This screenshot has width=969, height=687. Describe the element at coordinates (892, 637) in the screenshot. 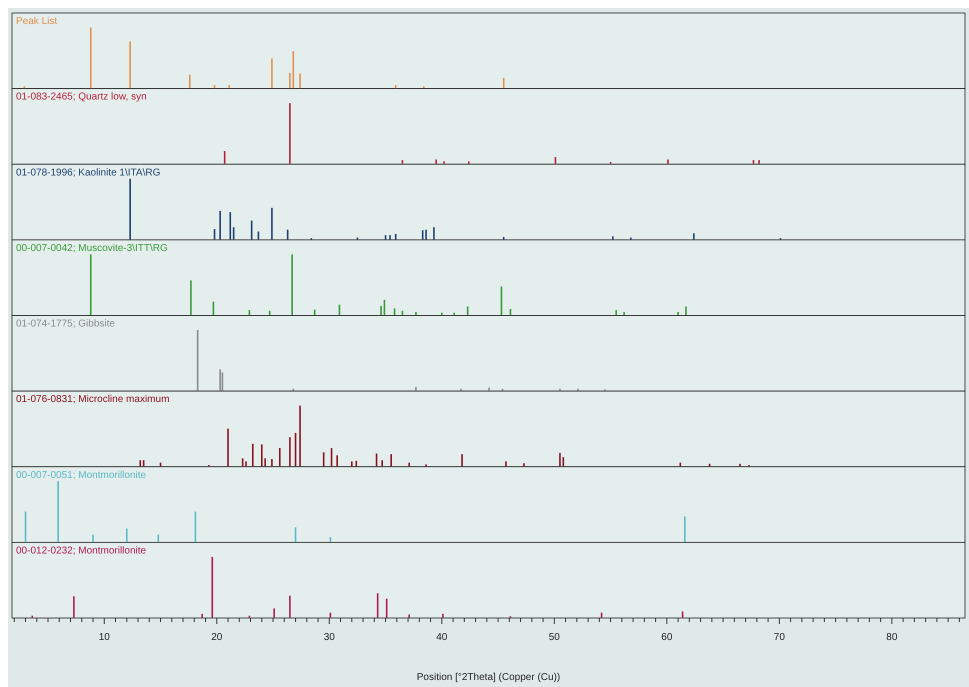

I see `x-tick-label: 80` at that location.